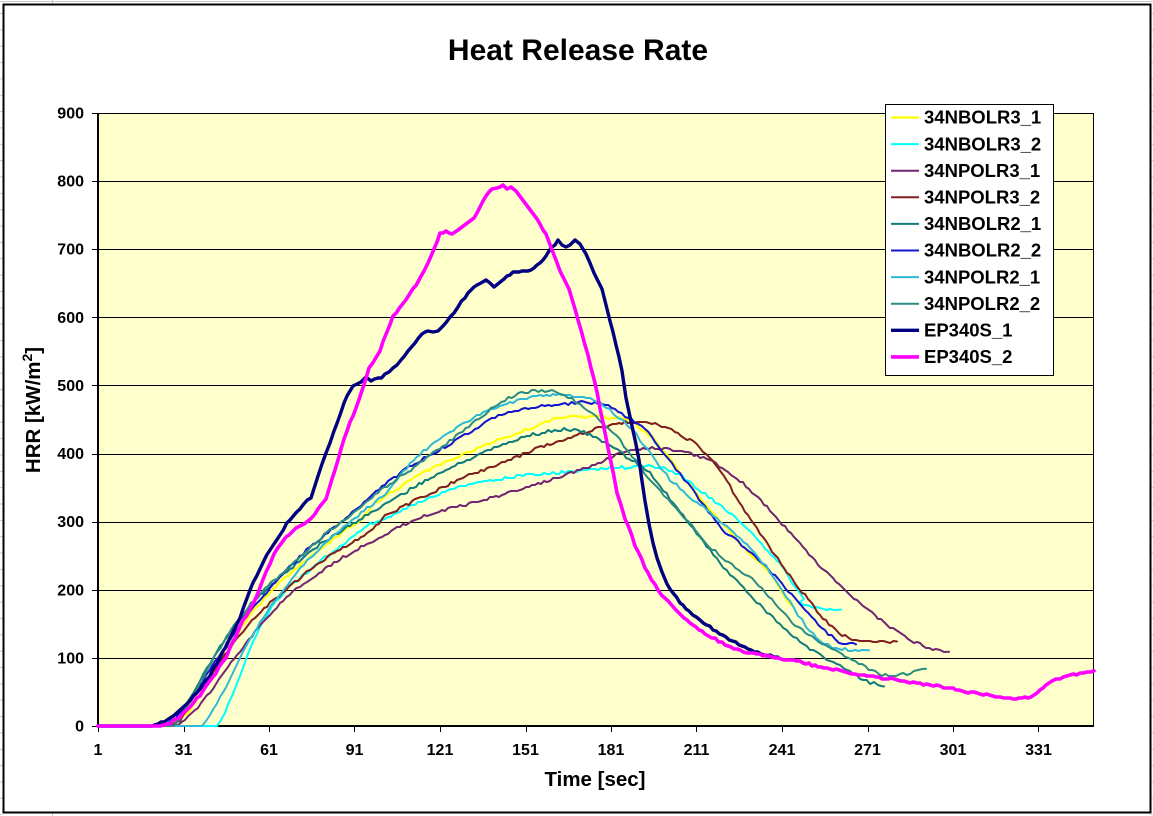  Describe the element at coordinates (982, 197) in the screenshot. I see `svg-text: 34NPOLR3_2` at that location.